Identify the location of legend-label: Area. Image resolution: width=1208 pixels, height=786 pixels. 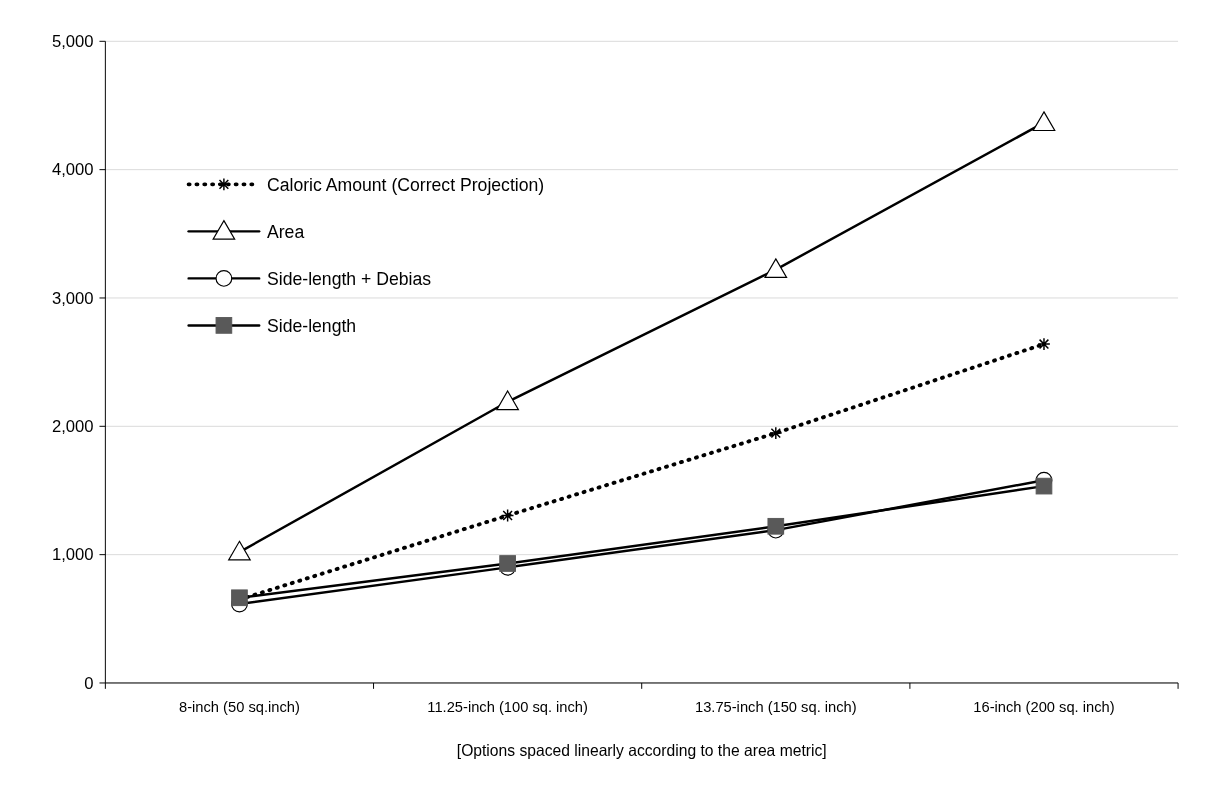
(286, 231).